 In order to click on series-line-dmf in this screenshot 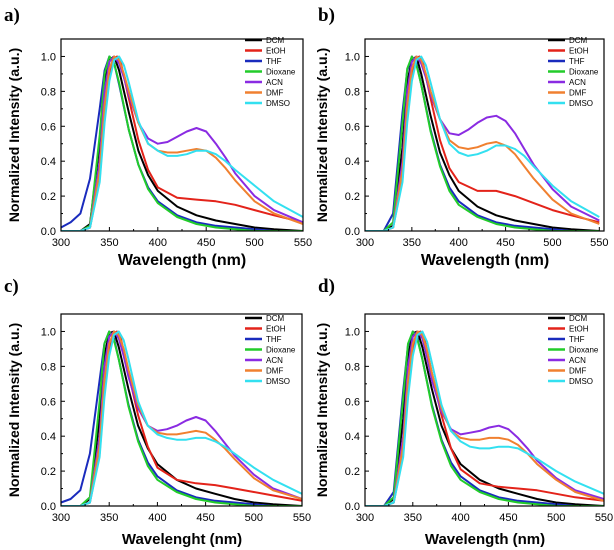, I will do `click(482, 143)`.